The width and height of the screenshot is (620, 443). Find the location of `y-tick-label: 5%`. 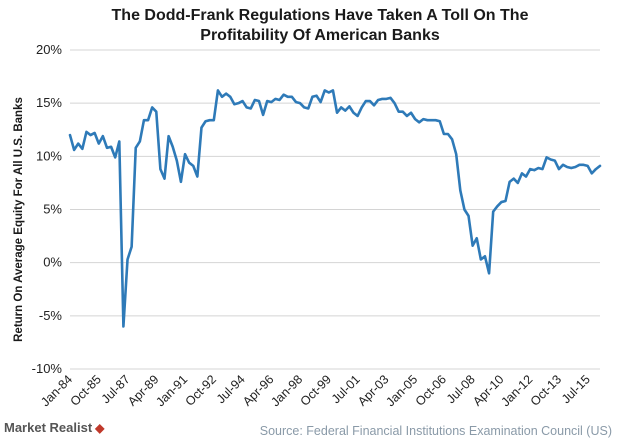

y-tick-label: 5% is located at coordinates (52, 209).